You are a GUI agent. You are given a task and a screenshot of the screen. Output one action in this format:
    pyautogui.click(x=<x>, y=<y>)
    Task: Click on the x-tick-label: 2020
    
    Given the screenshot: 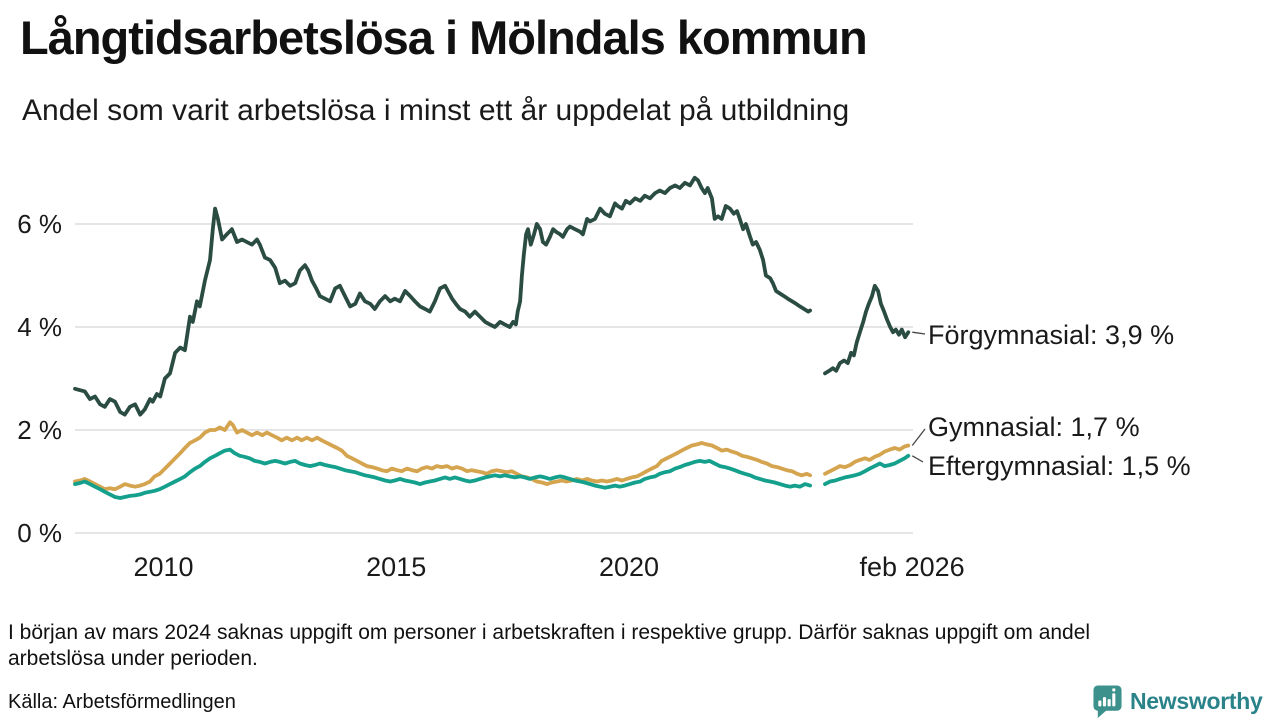 What is the action you would take?
    pyautogui.click(x=629, y=567)
    